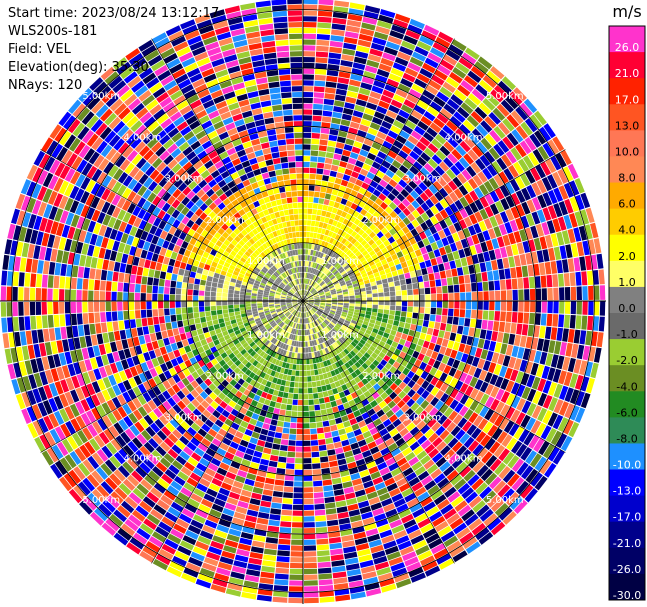 The height and width of the screenshot is (607, 647). I want to click on start-time-label: Start time: 2023/08/24 13:12:17, so click(114, 13).